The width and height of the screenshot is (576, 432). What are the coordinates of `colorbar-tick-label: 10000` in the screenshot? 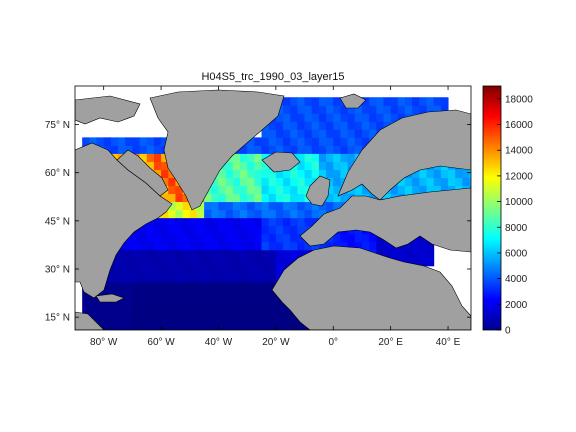 It's located at (519, 202).